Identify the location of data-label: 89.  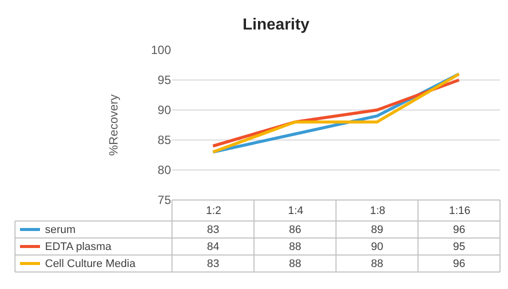
(377, 230).